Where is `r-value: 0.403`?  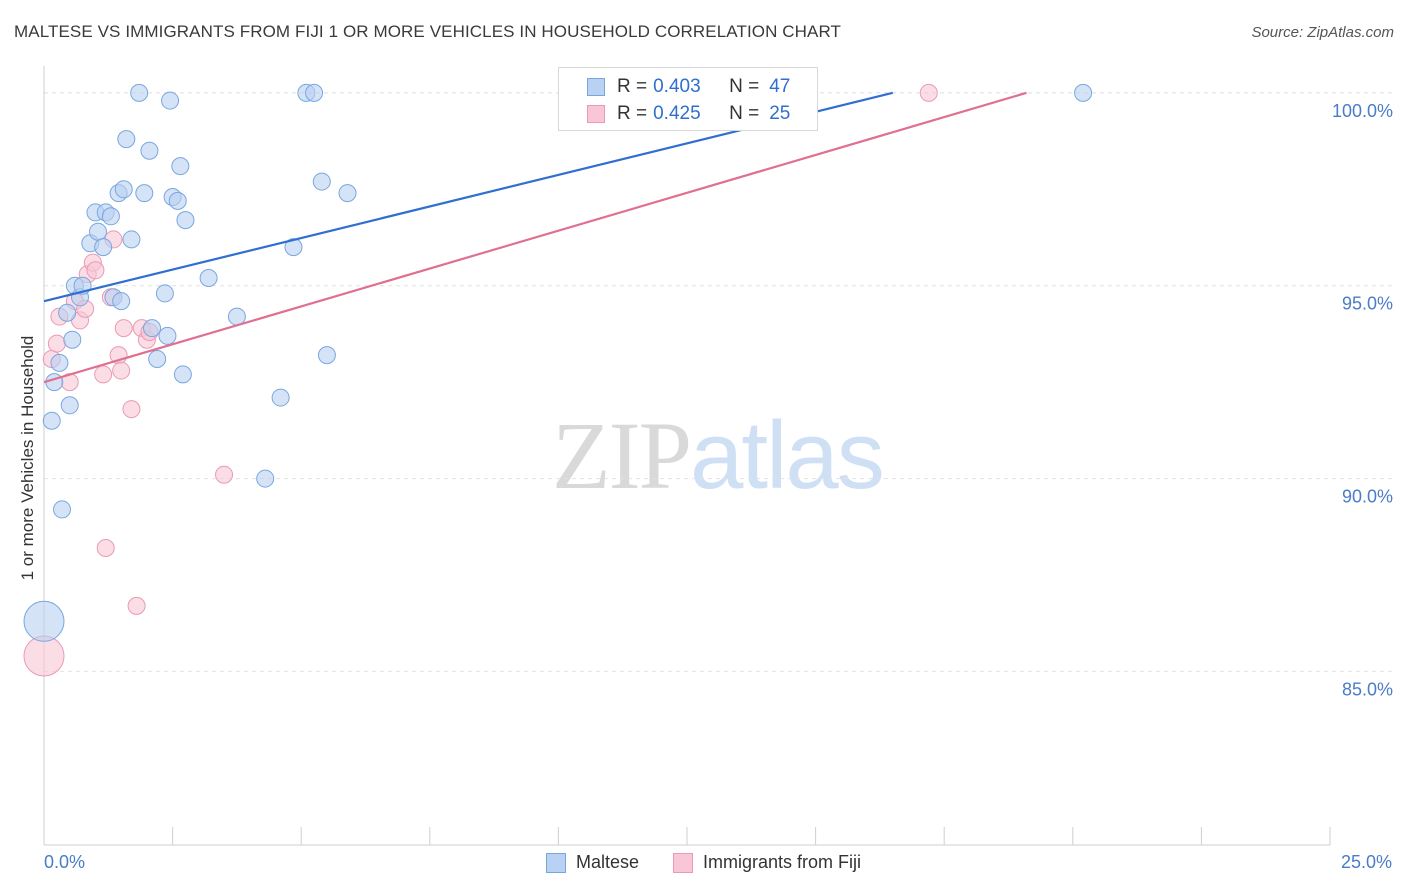
r-value: 0.403 is located at coordinates (677, 86).